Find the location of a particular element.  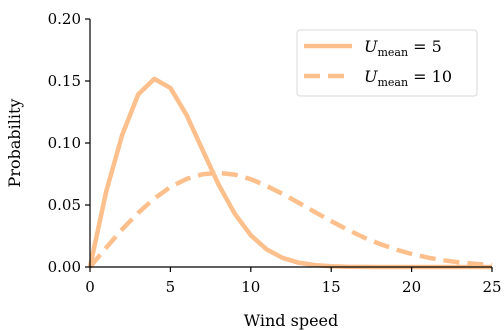

x-tick-label: 5 is located at coordinates (171, 287).